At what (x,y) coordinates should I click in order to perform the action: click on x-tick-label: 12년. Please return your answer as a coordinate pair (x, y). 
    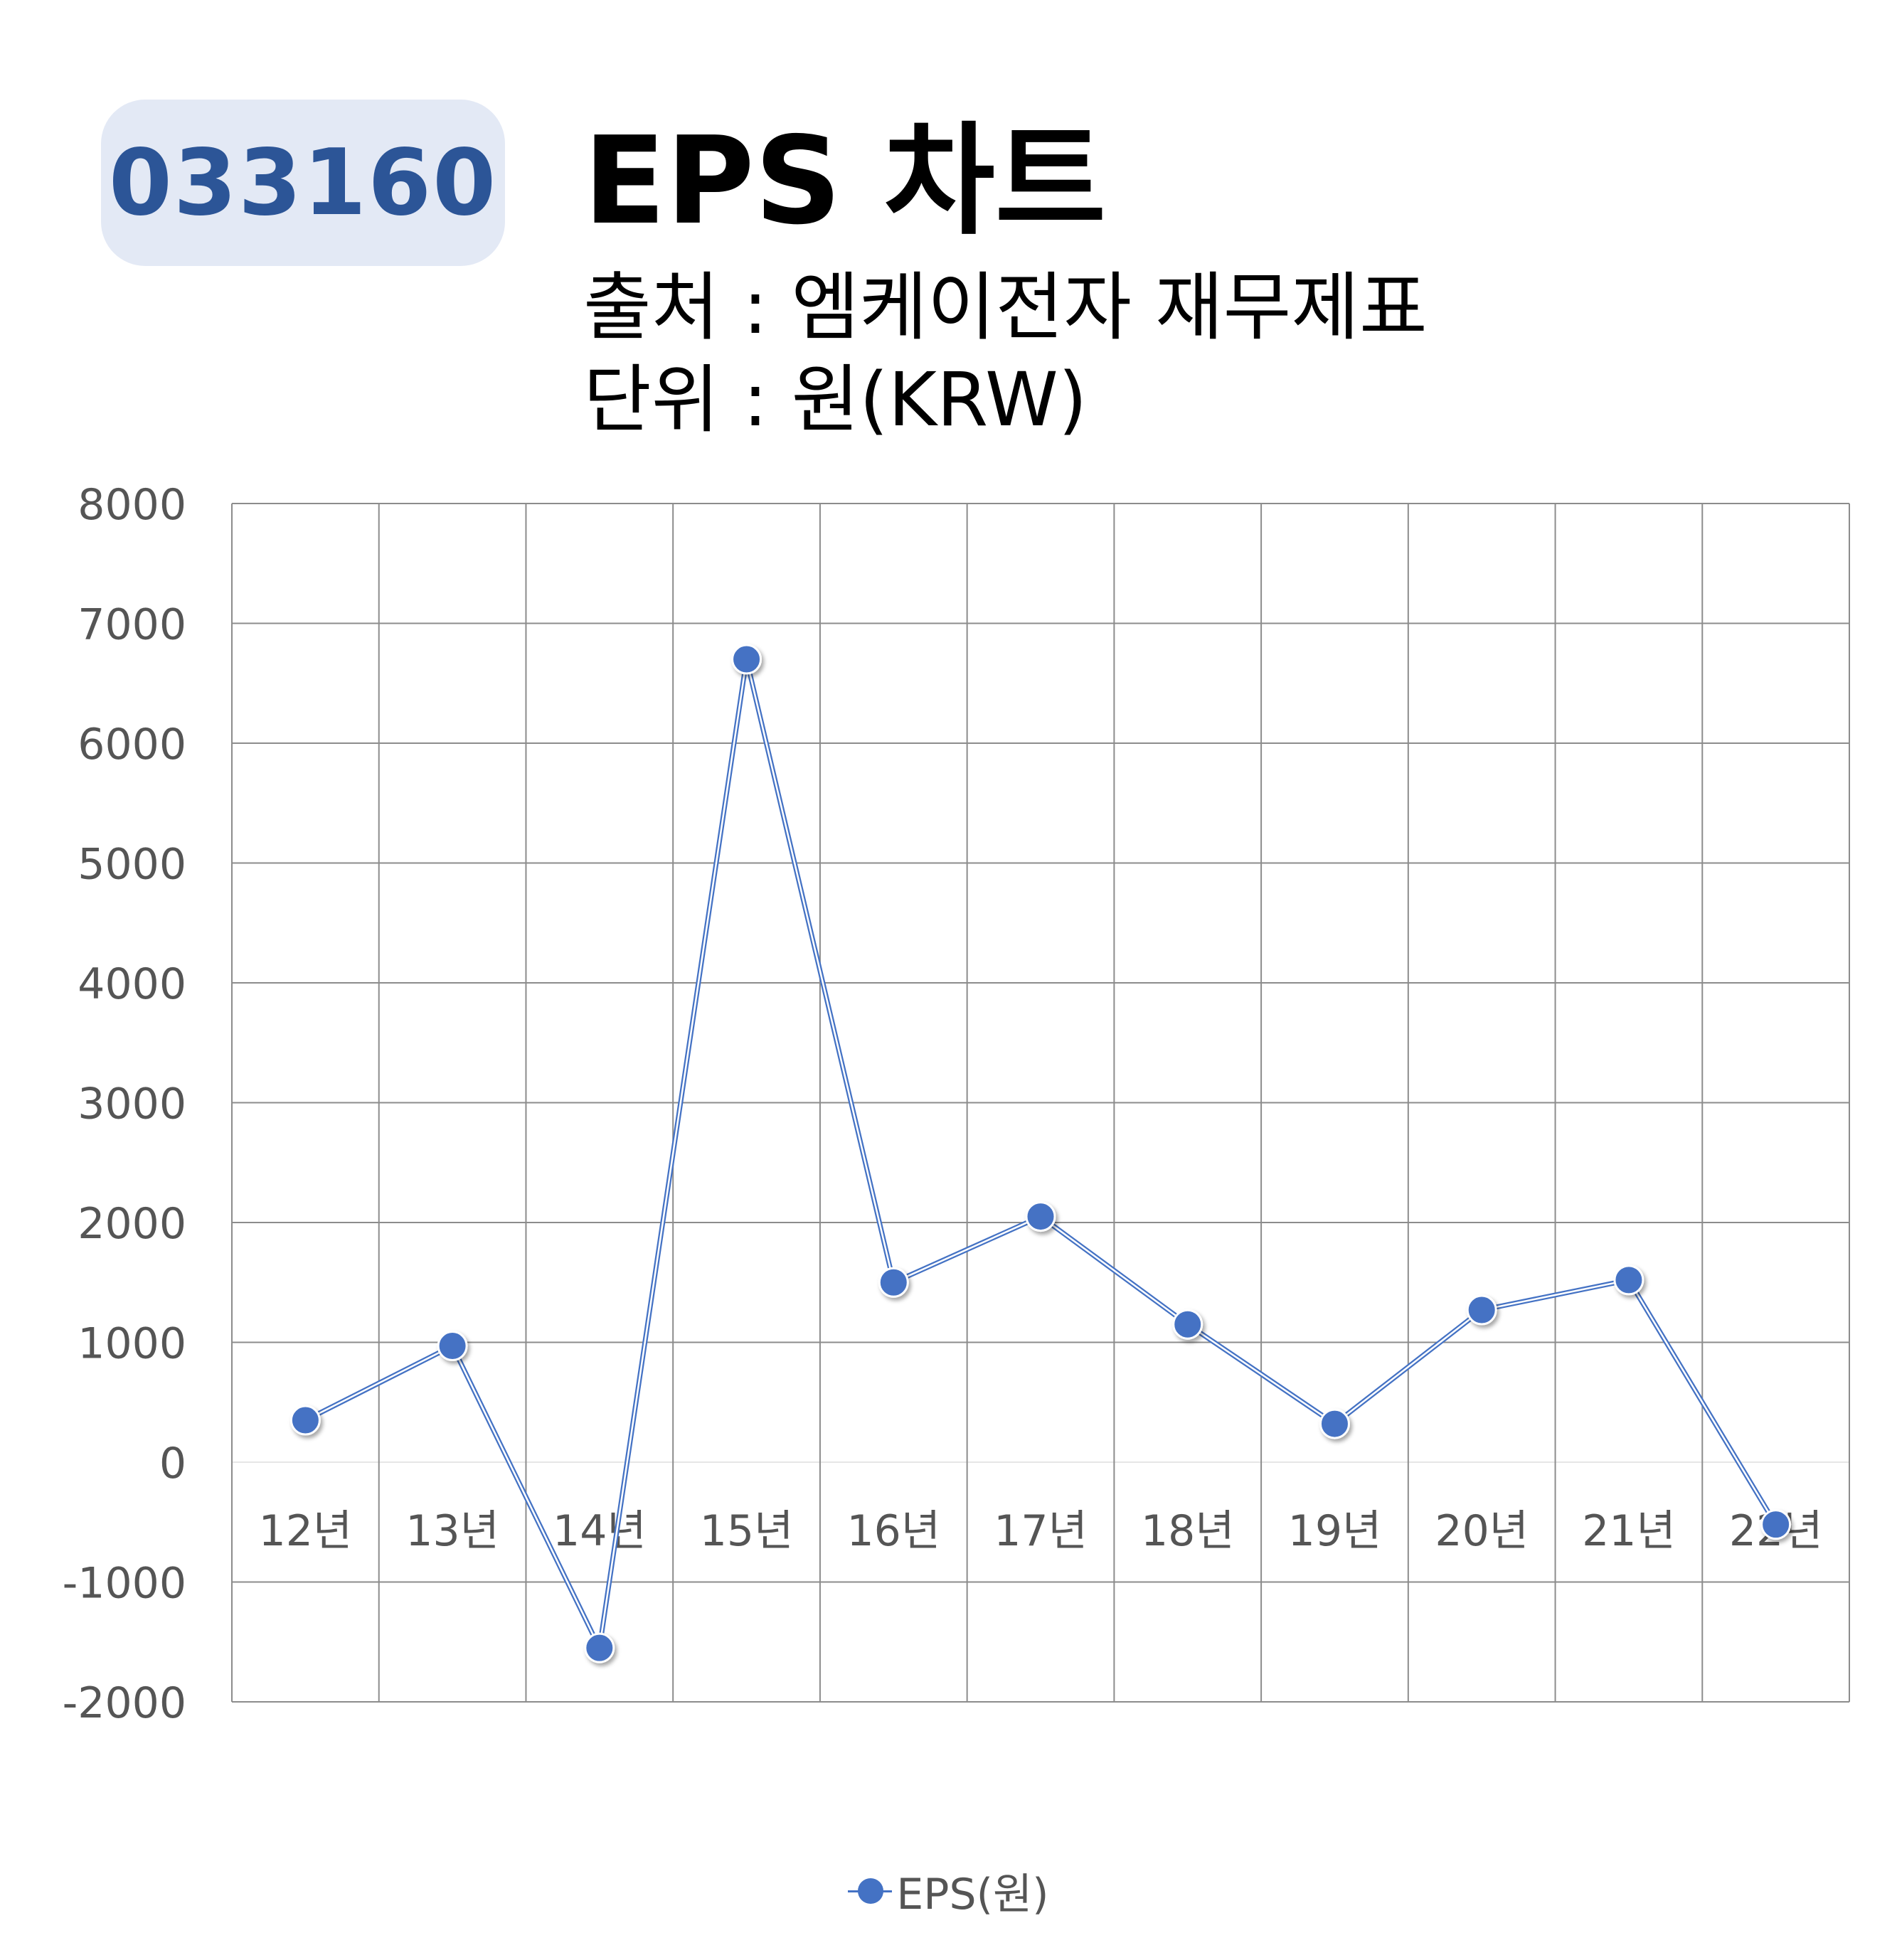
    Looking at the image, I should click on (306, 1531).